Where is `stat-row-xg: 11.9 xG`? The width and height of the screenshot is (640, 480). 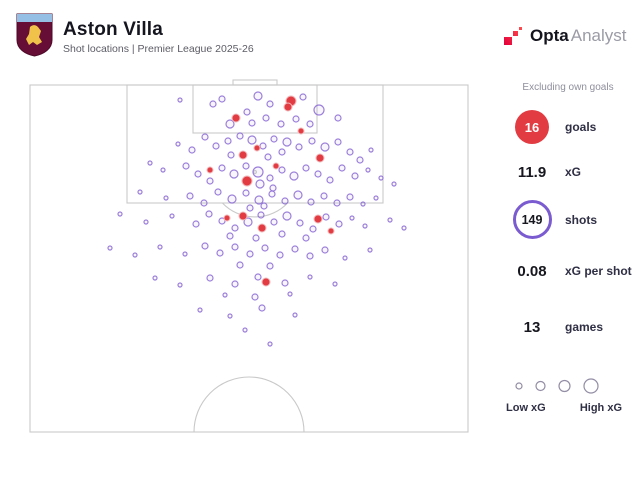
stat-row-xg: 11.9 xG is located at coordinates (572, 172).